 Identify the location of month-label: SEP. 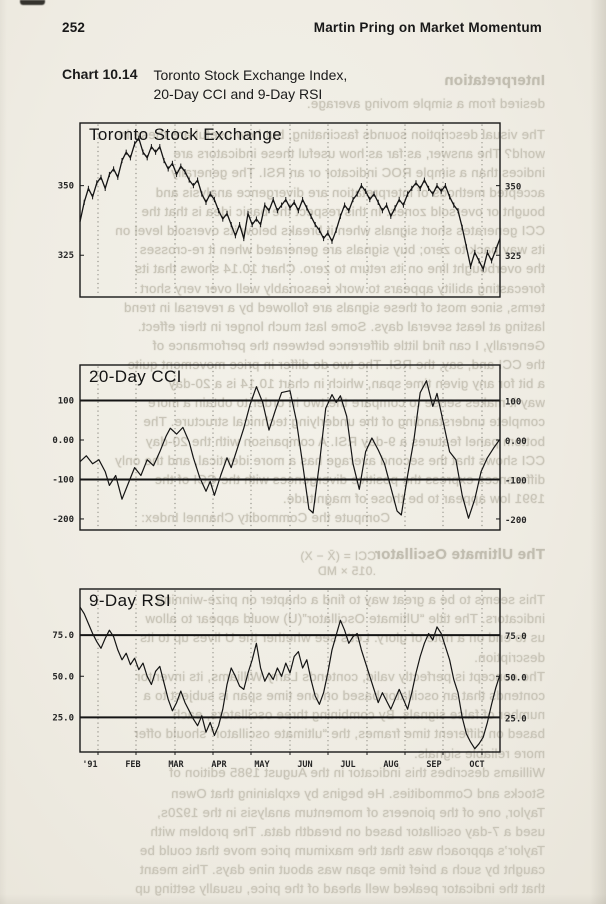
(433, 765).